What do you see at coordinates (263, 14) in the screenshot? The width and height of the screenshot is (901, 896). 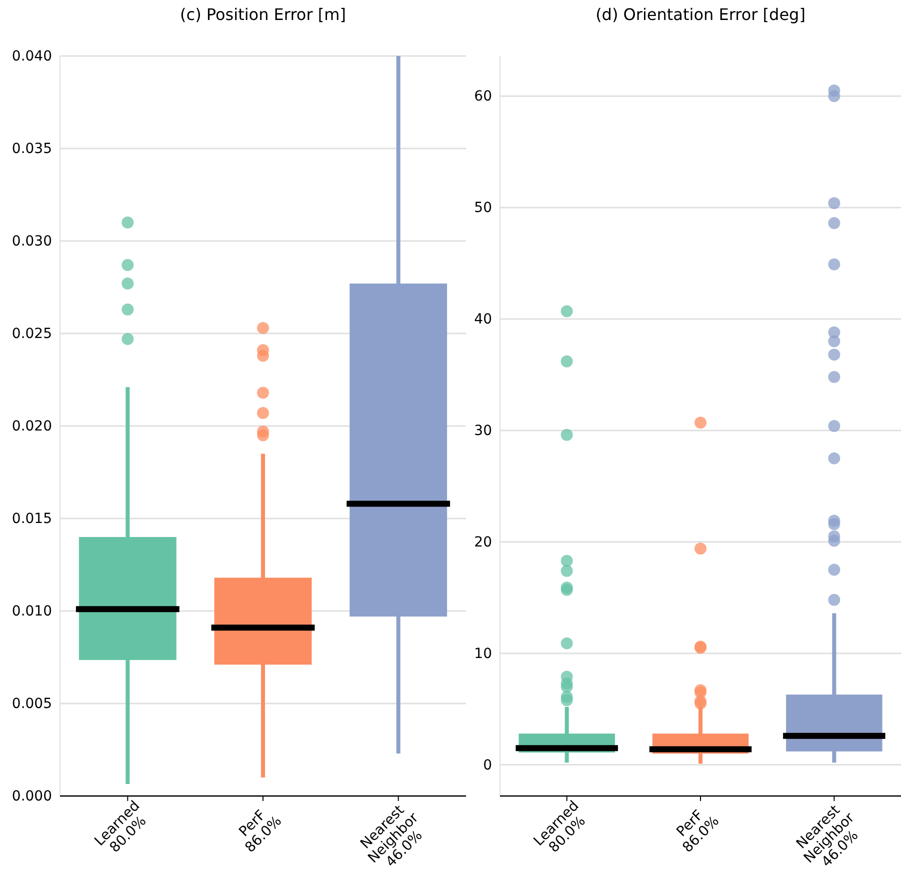 I see `chart-title: (c) Position Error [m]` at bounding box center [263, 14].